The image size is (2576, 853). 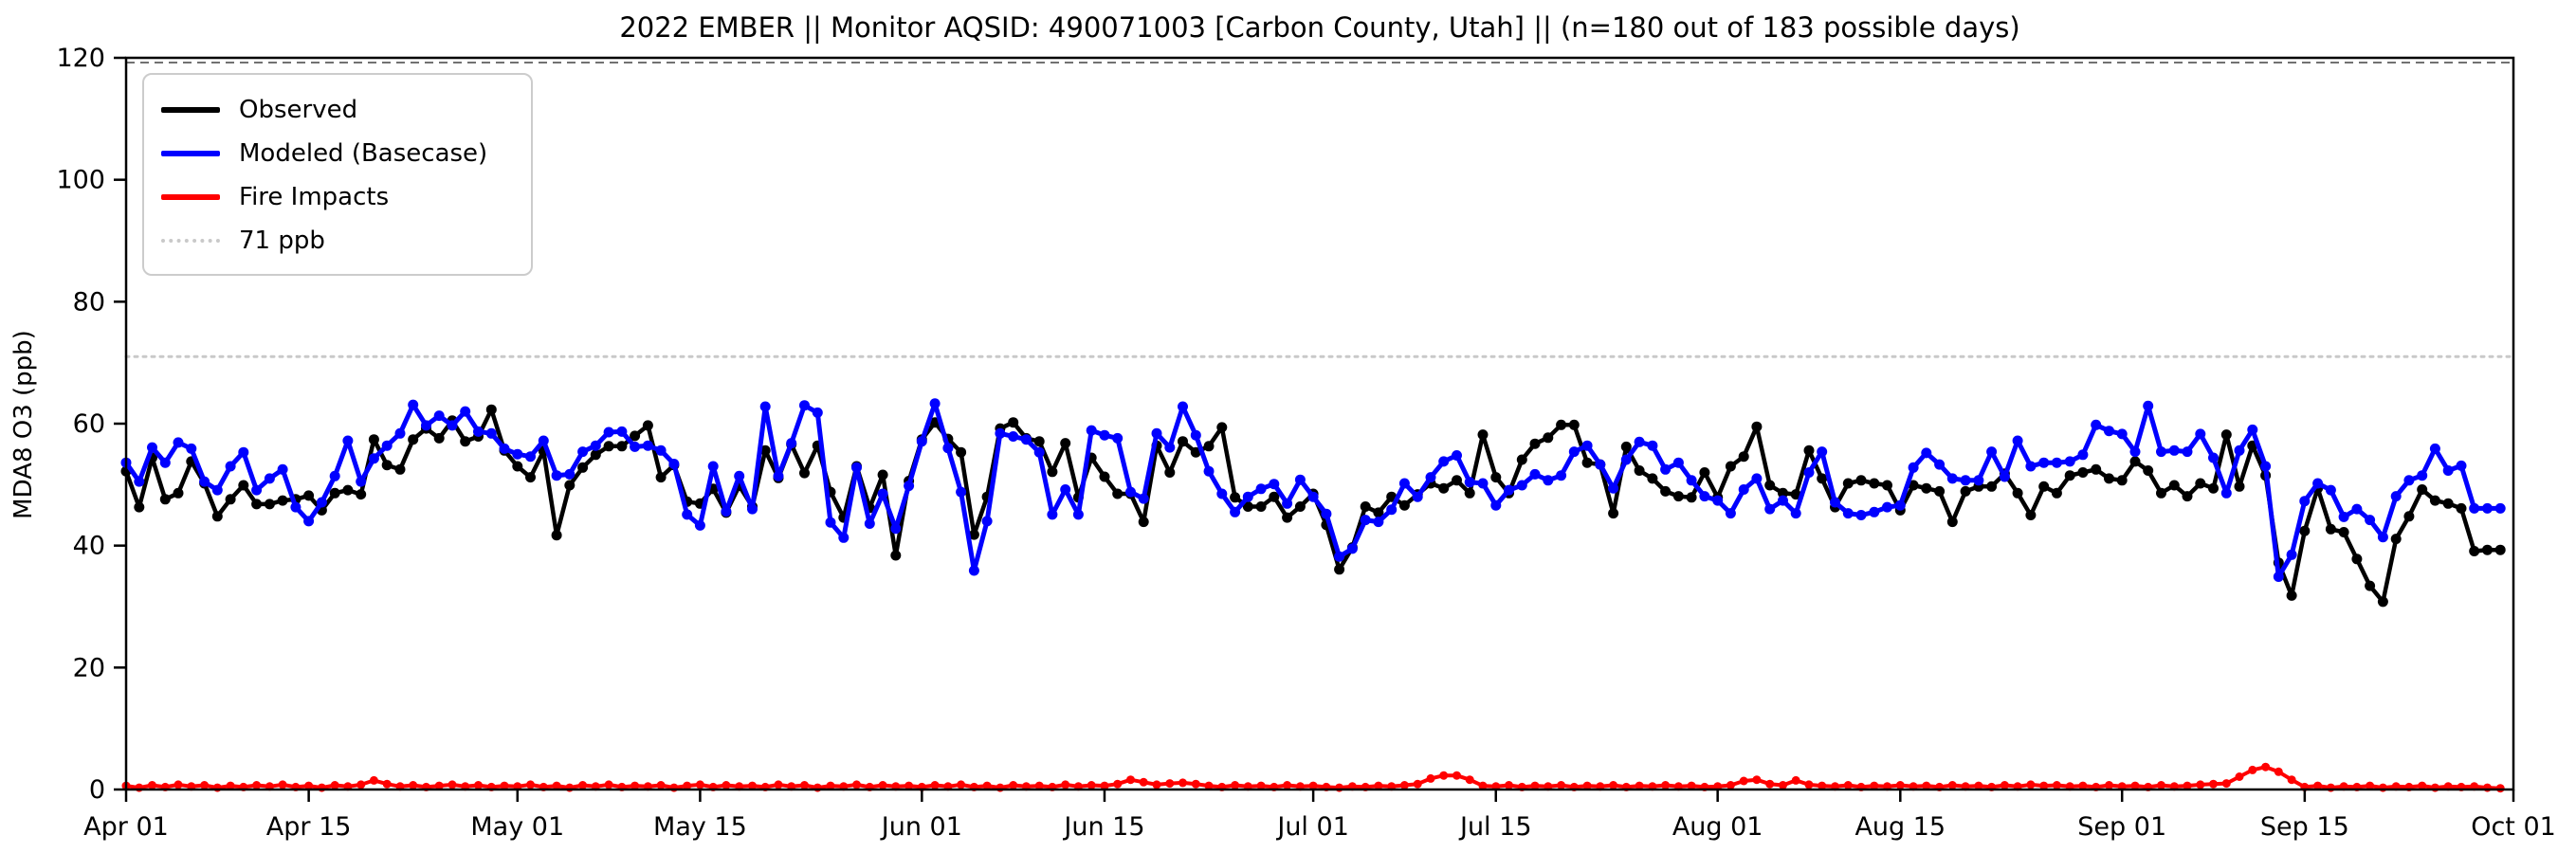 I want to click on x-tick-label: Jul 15, so click(x=1495, y=827).